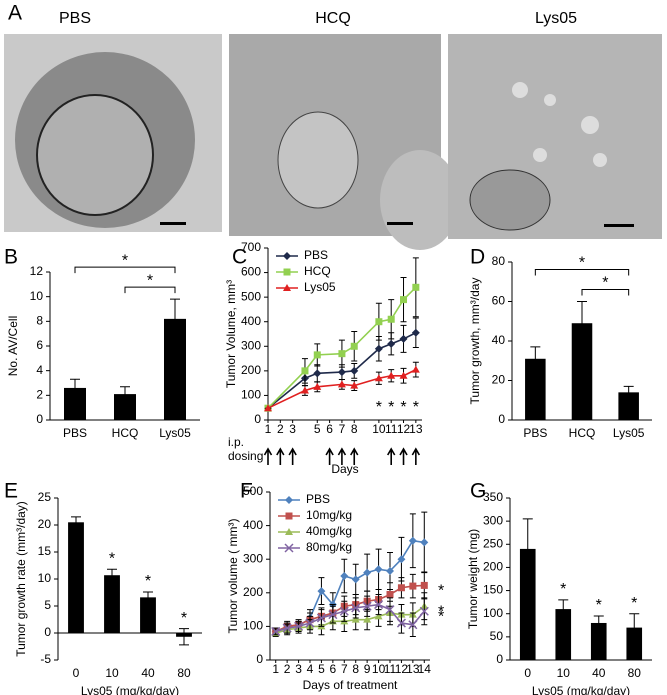  I want to click on x-tick-label: 0, so click(527, 673).